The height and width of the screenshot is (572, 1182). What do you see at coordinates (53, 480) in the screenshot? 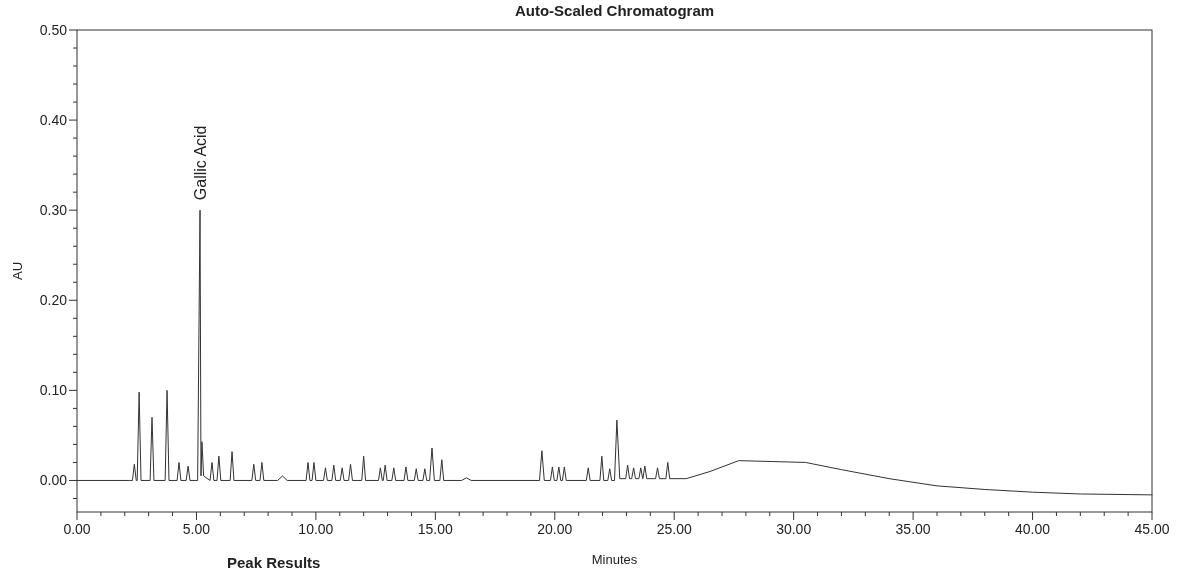
I see `y-tick-label: 0.00` at bounding box center [53, 480].